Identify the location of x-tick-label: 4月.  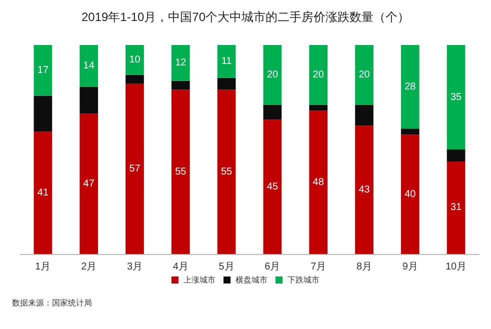
(180, 267).